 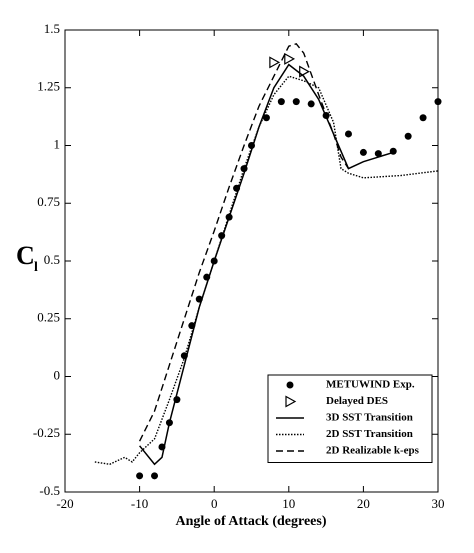 I want to click on y-tick-label: 0.75, so click(x=48, y=201).